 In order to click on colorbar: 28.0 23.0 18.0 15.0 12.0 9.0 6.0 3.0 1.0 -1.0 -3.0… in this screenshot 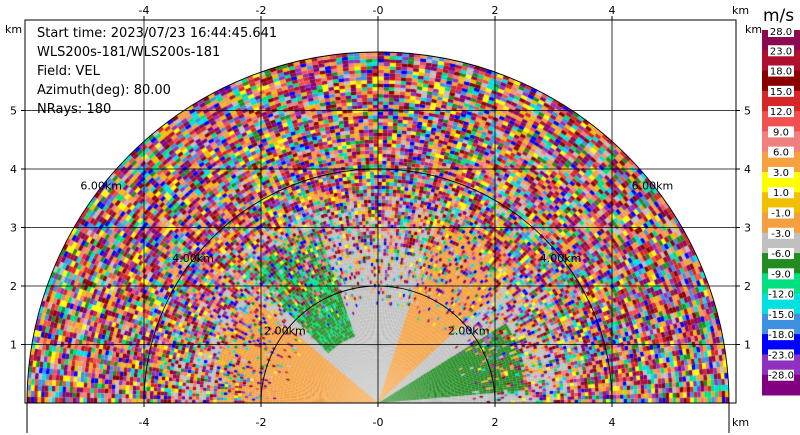, I will do `click(781, 211)`.